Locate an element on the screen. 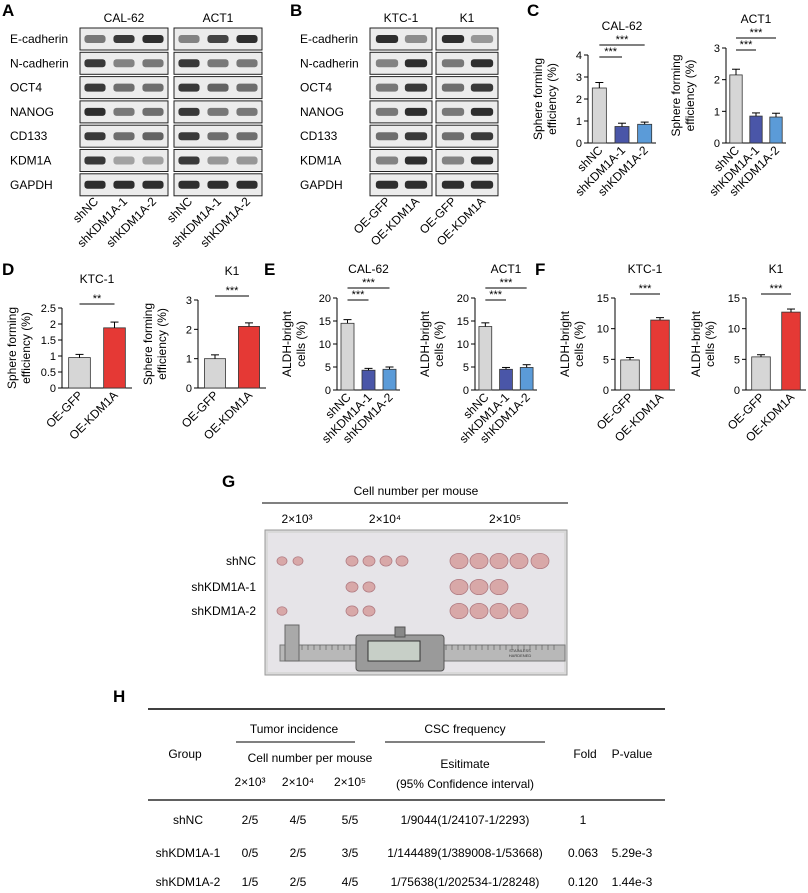 Image resolution: width=808 pixels, height=893 pixels. protein-label: CD133 is located at coordinates (29, 136).